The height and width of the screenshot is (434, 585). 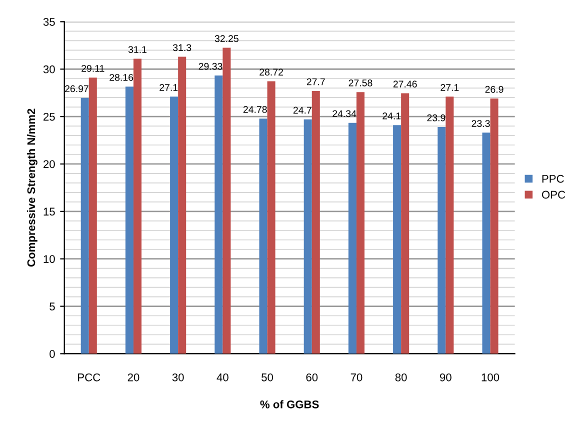 What do you see at coordinates (49, 116) in the screenshot?
I see `y-tick-label: 25` at bounding box center [49, 116].